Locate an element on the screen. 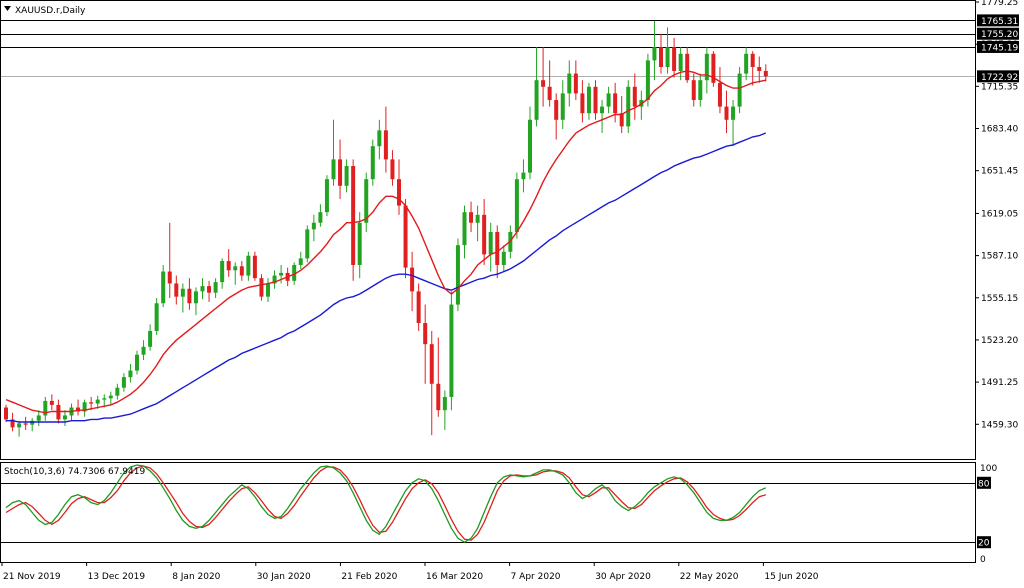 This screenshot has width=1024, height=588. level-price-box: 1765.31 is located at coordinates (998, 20).